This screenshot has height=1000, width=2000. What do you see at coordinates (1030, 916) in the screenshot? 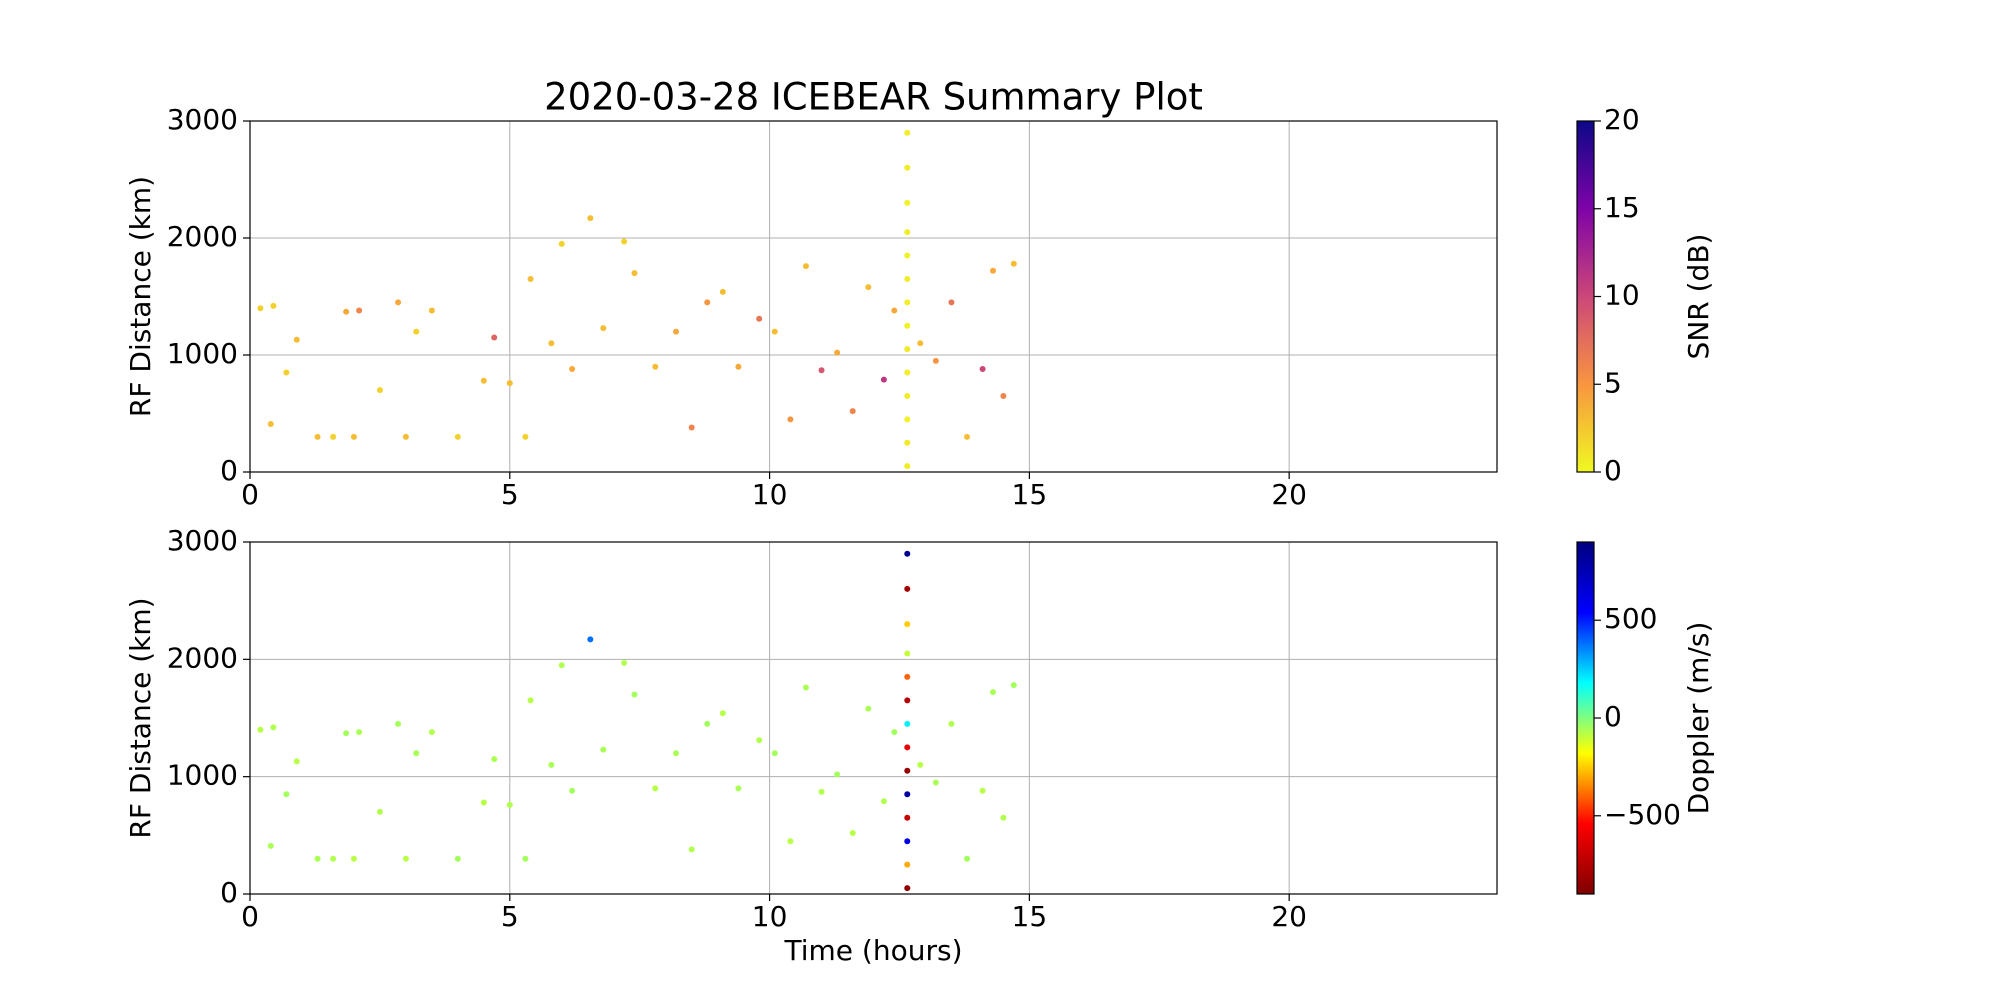
I see `x-tick-label: 15` at bounding box center [1030, 916].